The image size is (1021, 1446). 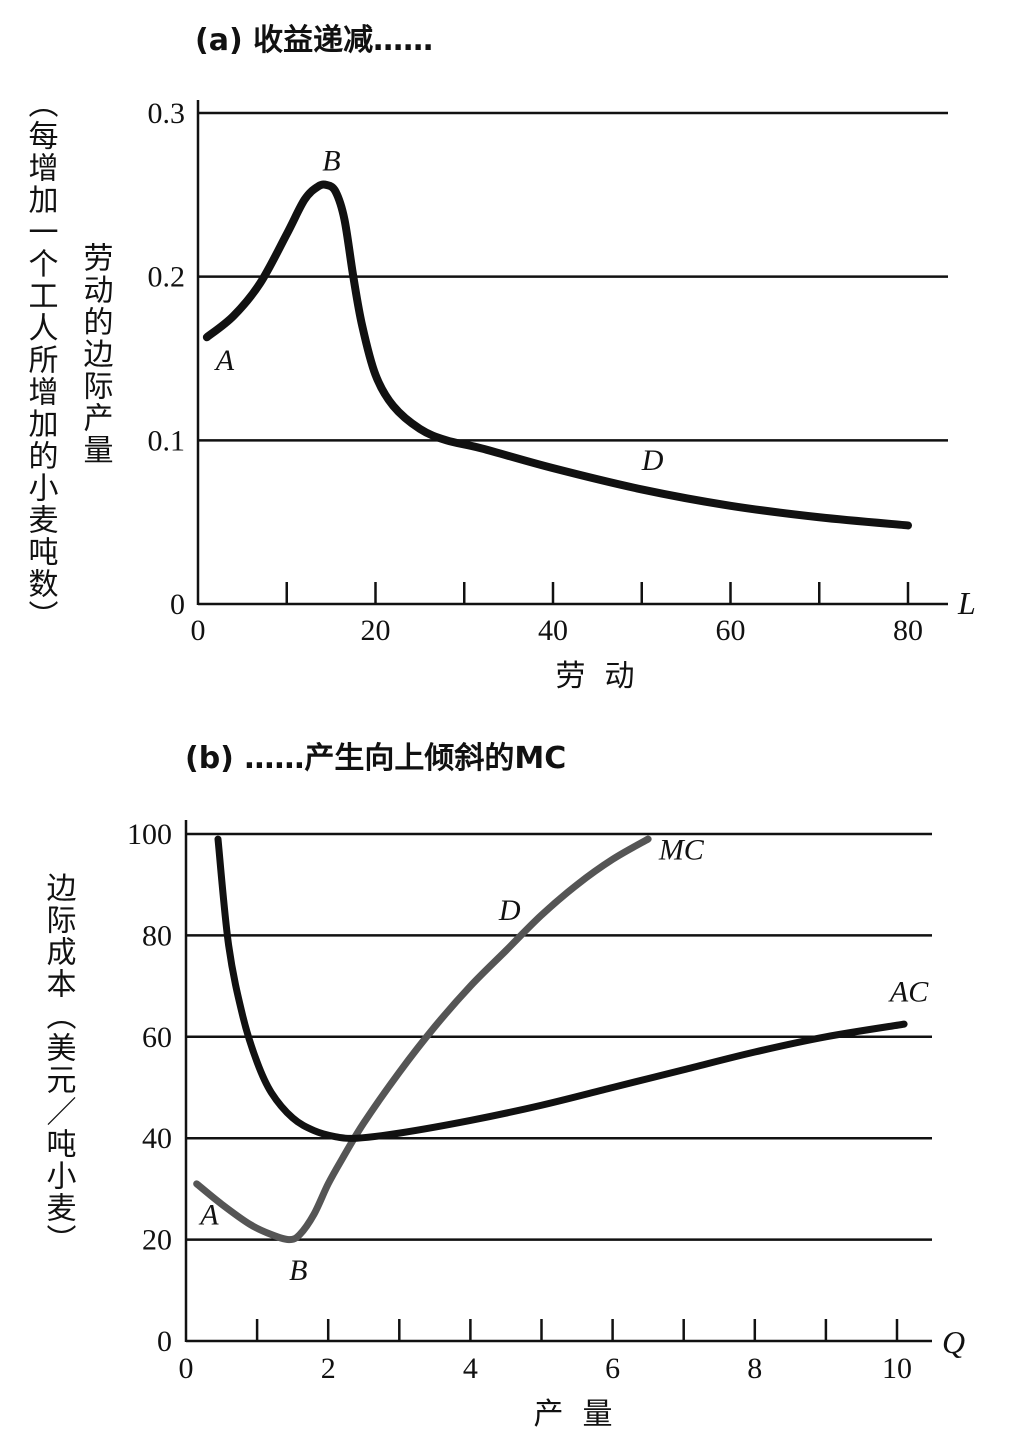 I want to click on chart-b-y-tick-label: 60, so click(x=157, y=1037).